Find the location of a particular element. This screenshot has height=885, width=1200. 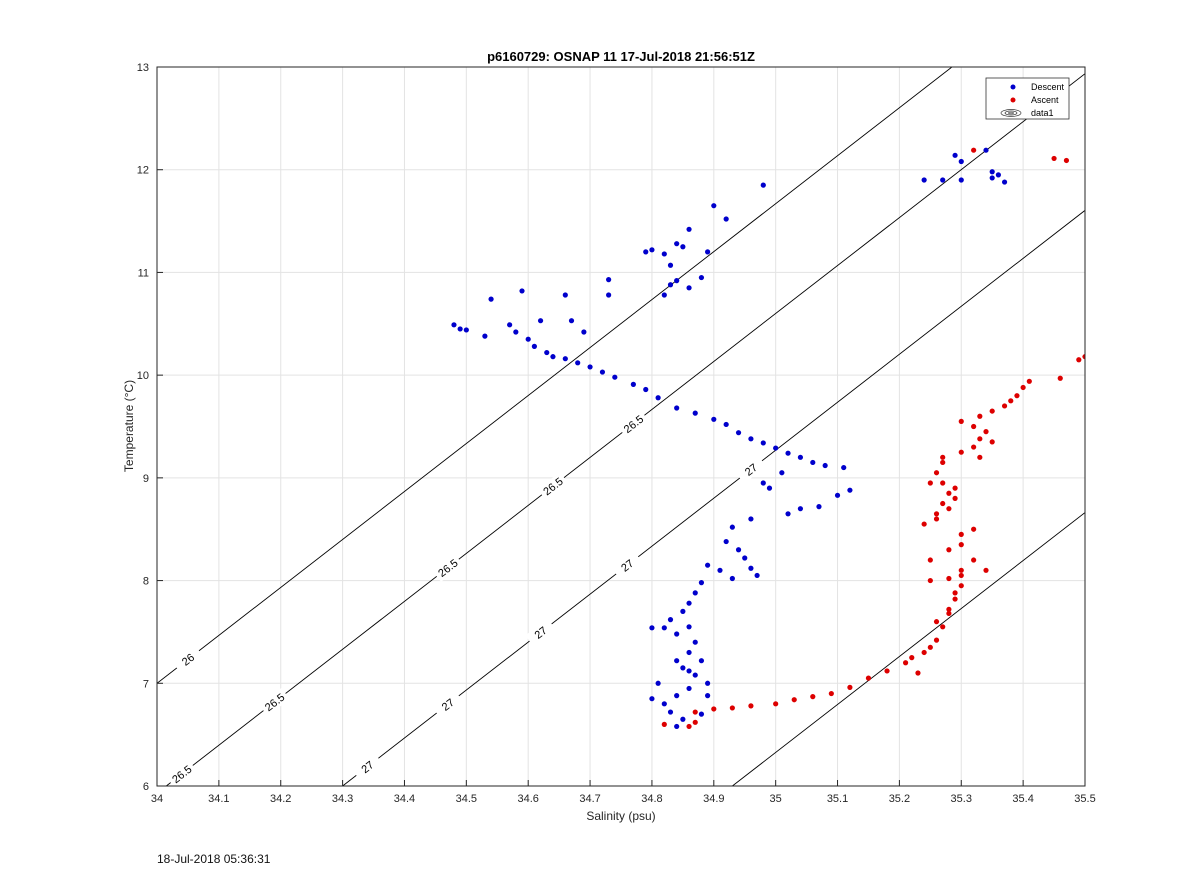

x-tick-label: 34.4 is located at coordinates (404, 799).